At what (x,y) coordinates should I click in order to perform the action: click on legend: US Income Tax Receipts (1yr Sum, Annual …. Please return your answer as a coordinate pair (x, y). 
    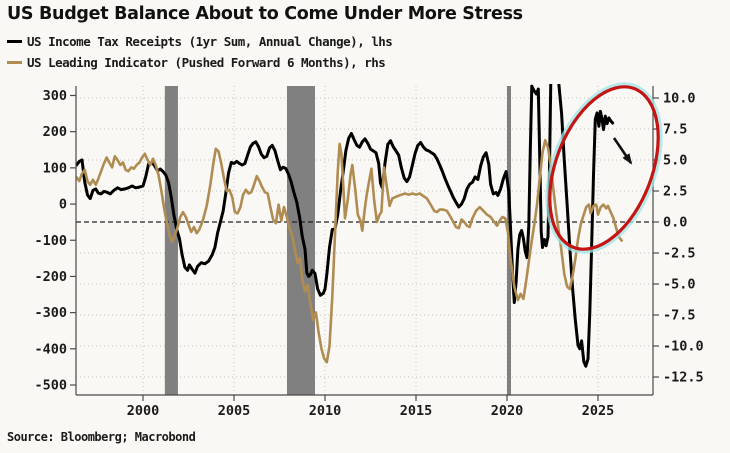
    Looking at the image, I should click on (200, 52).